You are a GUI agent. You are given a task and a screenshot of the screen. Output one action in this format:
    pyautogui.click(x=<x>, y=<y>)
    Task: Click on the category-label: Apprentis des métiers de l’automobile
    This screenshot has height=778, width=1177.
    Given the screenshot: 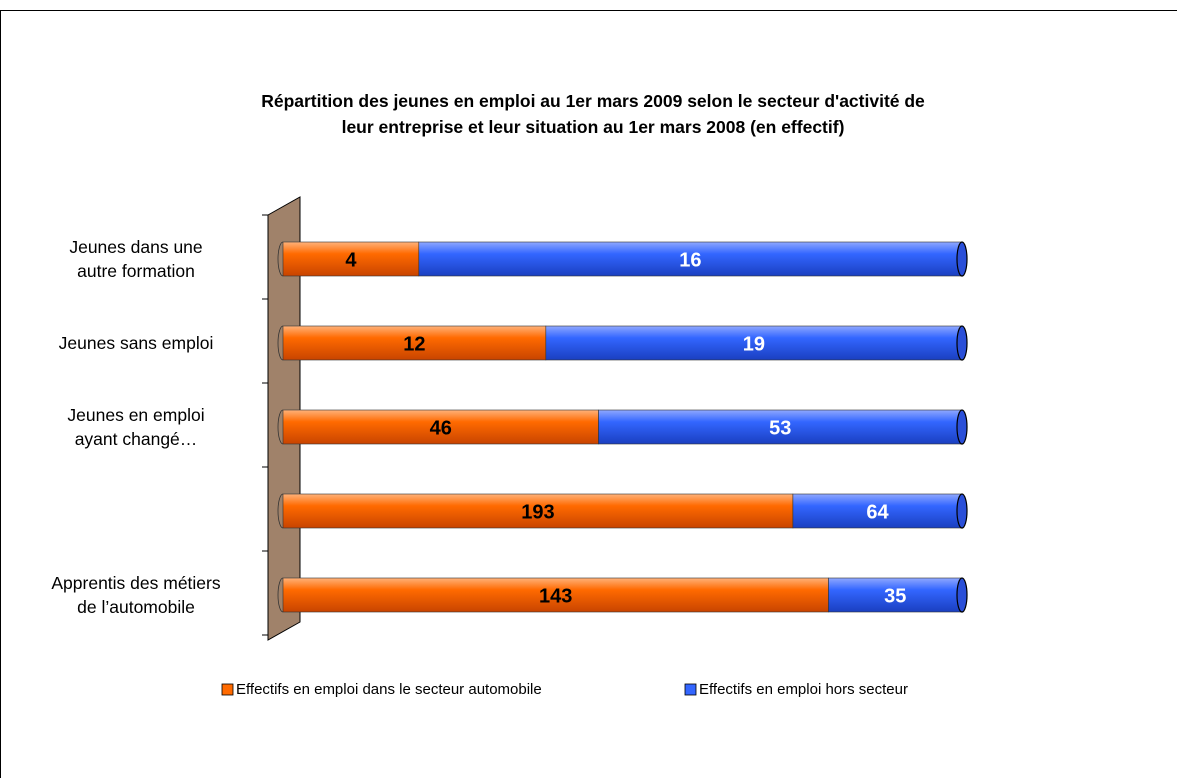 What is the action you would take?
    pyautogui.click(x=136, y=595)
    